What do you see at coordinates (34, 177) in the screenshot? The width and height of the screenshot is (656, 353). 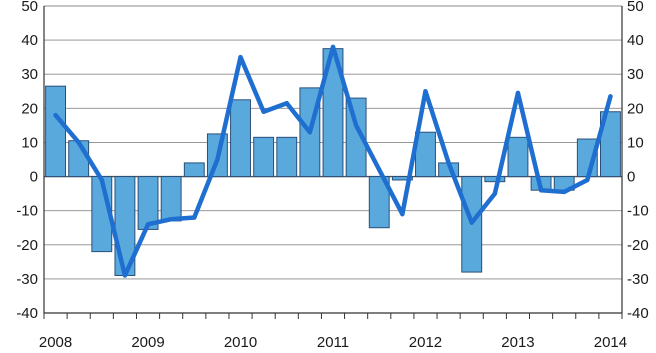 I see `y-tick-label-left: 0` at bounding box center [34, 177].